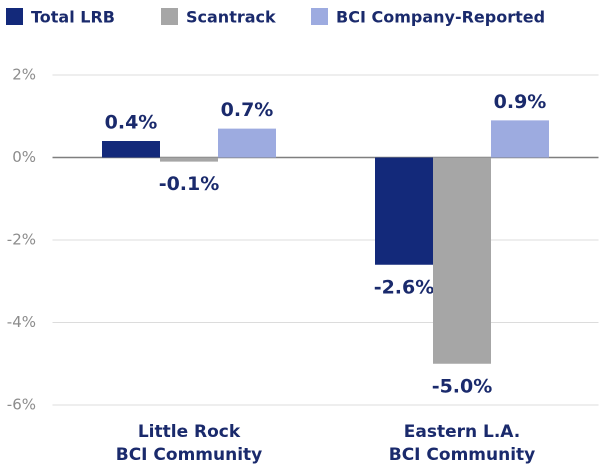 The image size is (605, 469). Describe the element at coordinates (131, 123) in the screenshot. I see `value-label: 0.4%` at that location.